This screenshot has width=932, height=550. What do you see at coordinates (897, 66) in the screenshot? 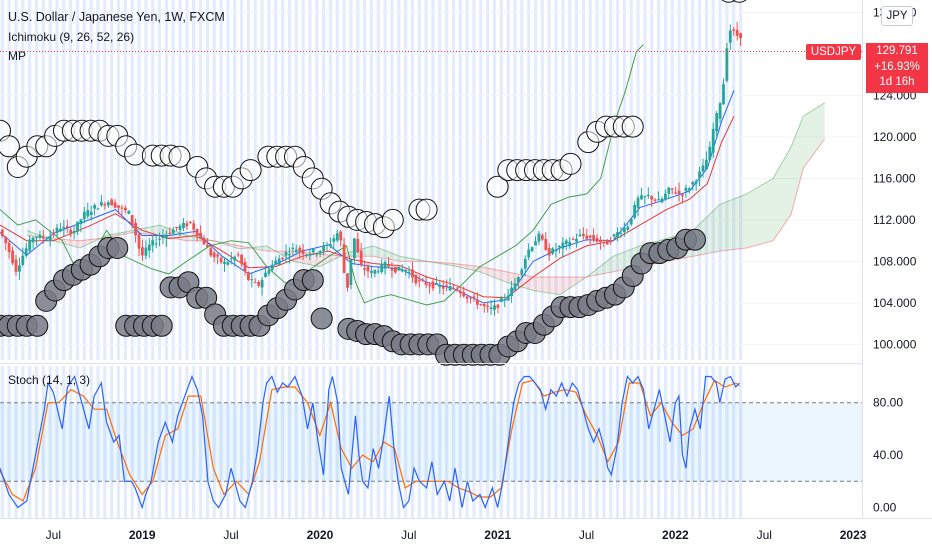
I see `price-tag-change: +16.93%` at bounding box center [897, 66].